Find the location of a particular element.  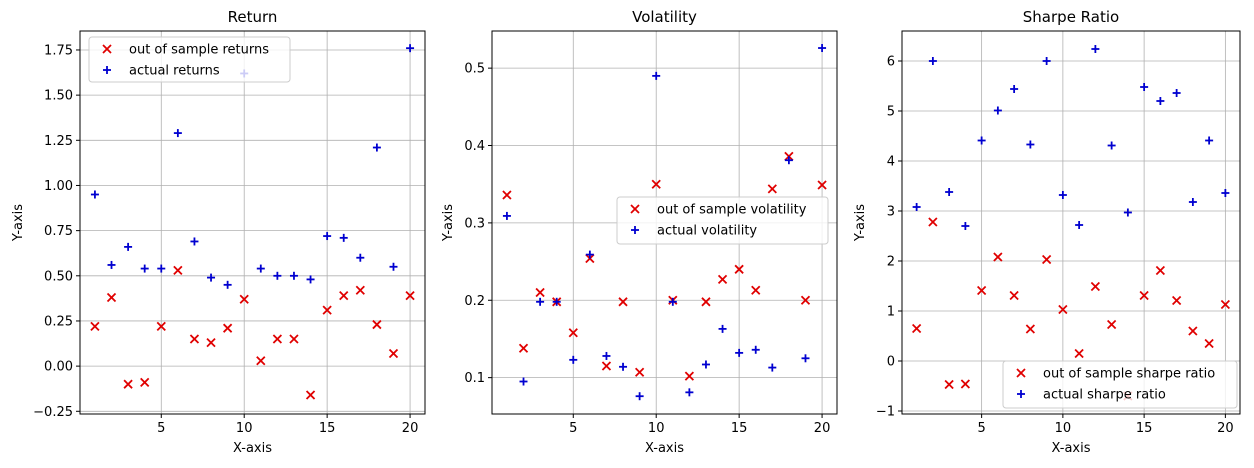

y-tick-label: 0.50 is located at coordinates (58, 276).